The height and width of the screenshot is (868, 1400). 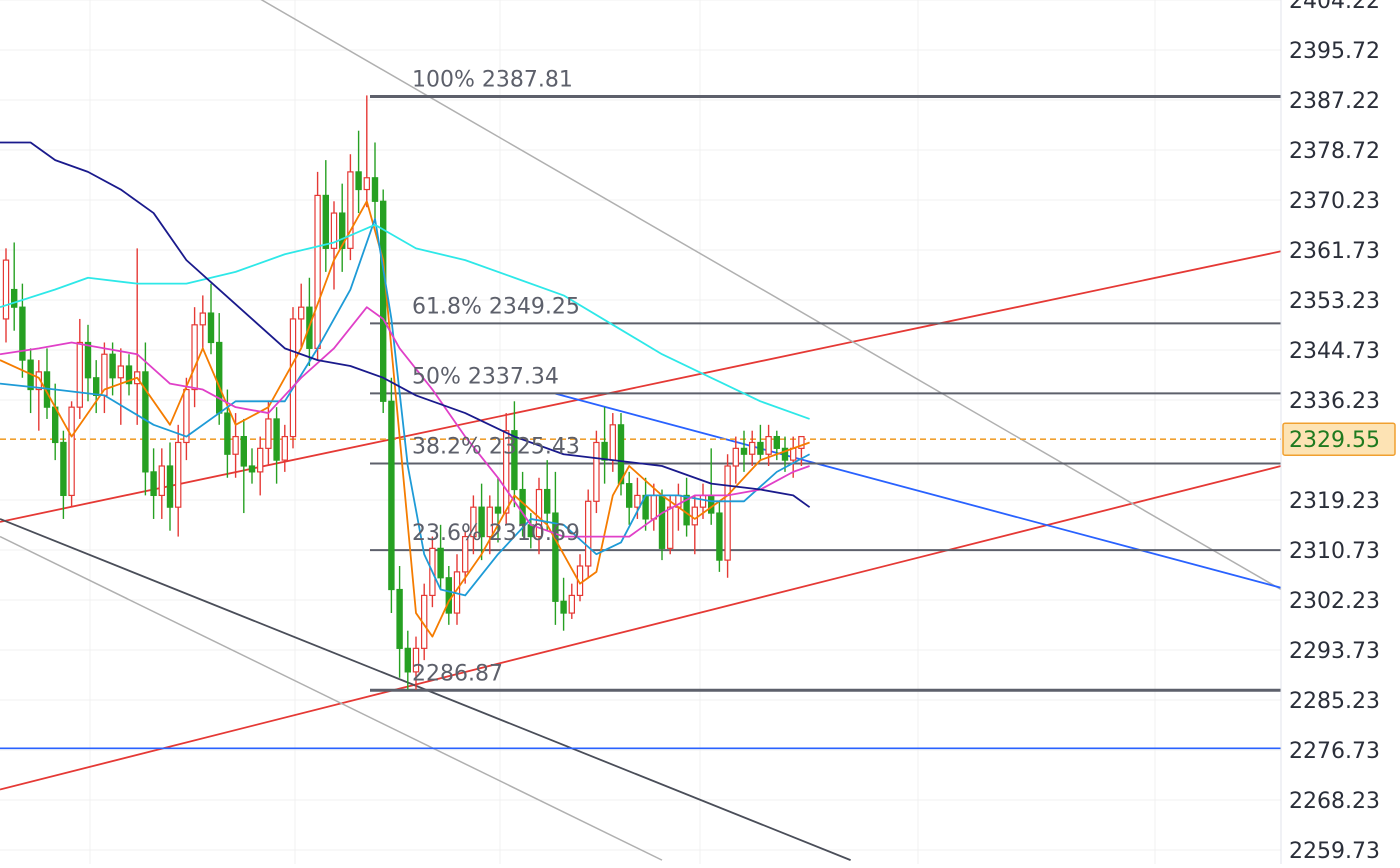 I want to click on price-tick-label: 2259.73, so click(x=1334, y=851).